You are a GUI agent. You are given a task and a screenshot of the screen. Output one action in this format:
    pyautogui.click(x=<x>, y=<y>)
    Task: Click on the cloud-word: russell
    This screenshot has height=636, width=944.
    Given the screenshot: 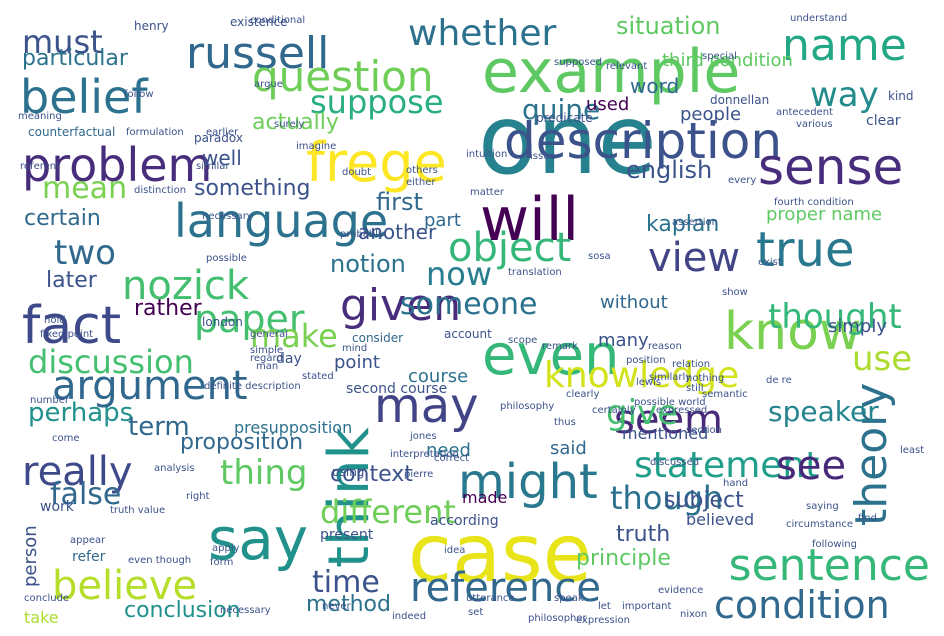 What is the action you would take?
    pyautogui.click(x=258, y=53)
    